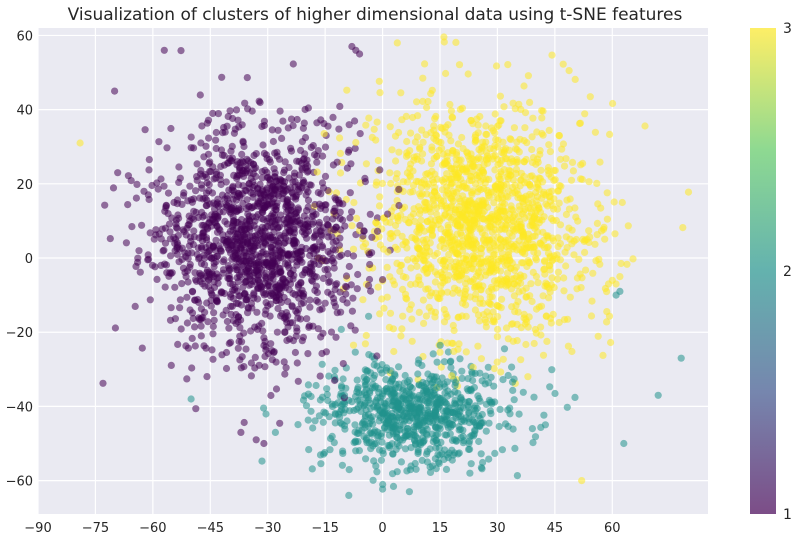  Describe the element at coordinates (787, 272) in the screenshot. I see `colorbar-ticks: 1 2 3` at that location.